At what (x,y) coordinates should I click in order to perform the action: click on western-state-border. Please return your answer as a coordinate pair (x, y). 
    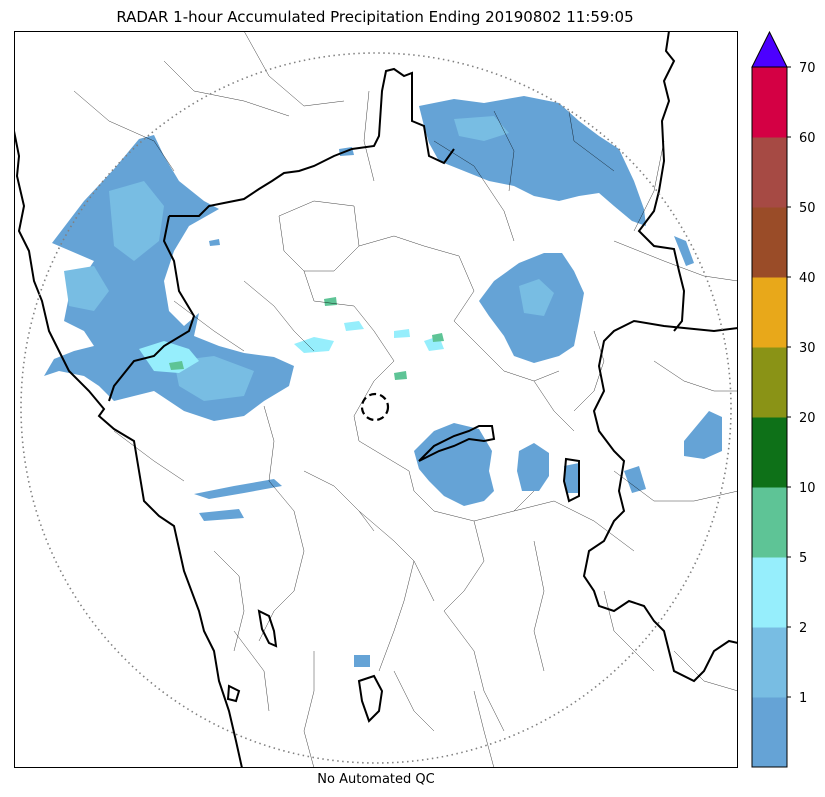
    Looking at the image, I should click on (152, 308).